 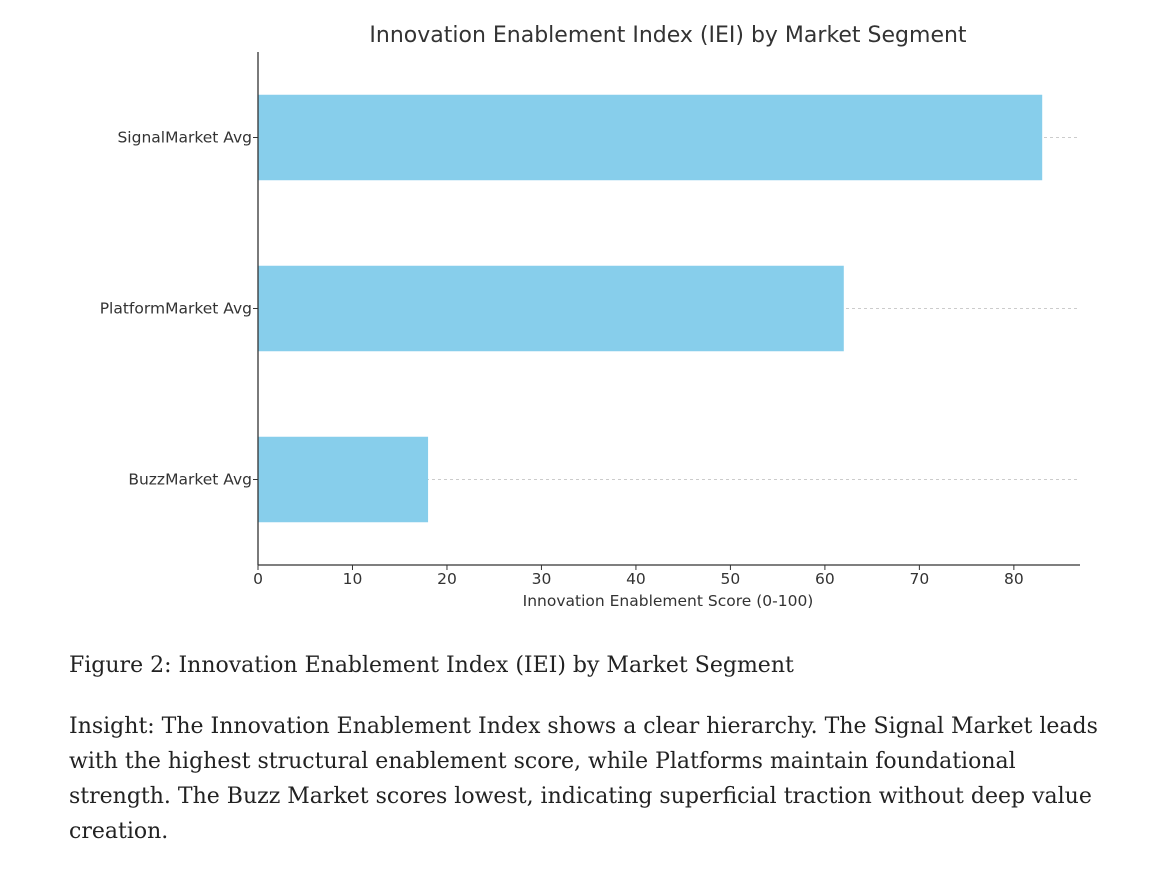 What do you see at coordinates (343, 479) in the screenshot?
I see `bar-buzzmarket-avg` at bounding box center [343, 479].